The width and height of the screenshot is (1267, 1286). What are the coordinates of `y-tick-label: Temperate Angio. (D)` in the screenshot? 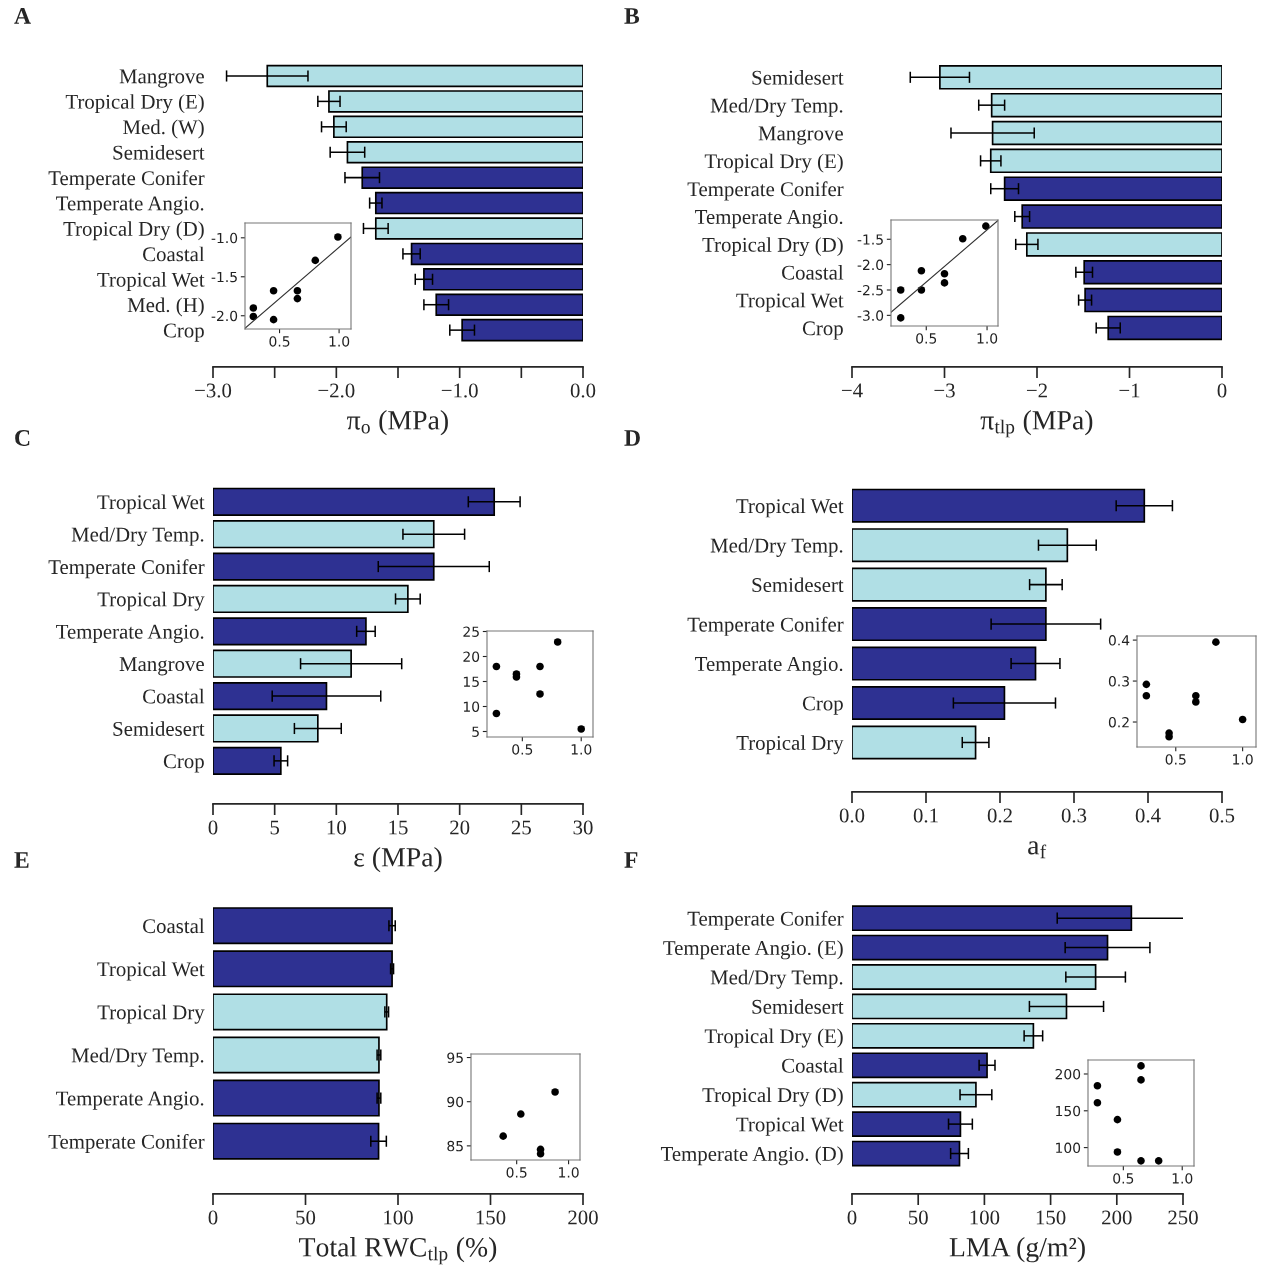 It's located at (751, 1156).